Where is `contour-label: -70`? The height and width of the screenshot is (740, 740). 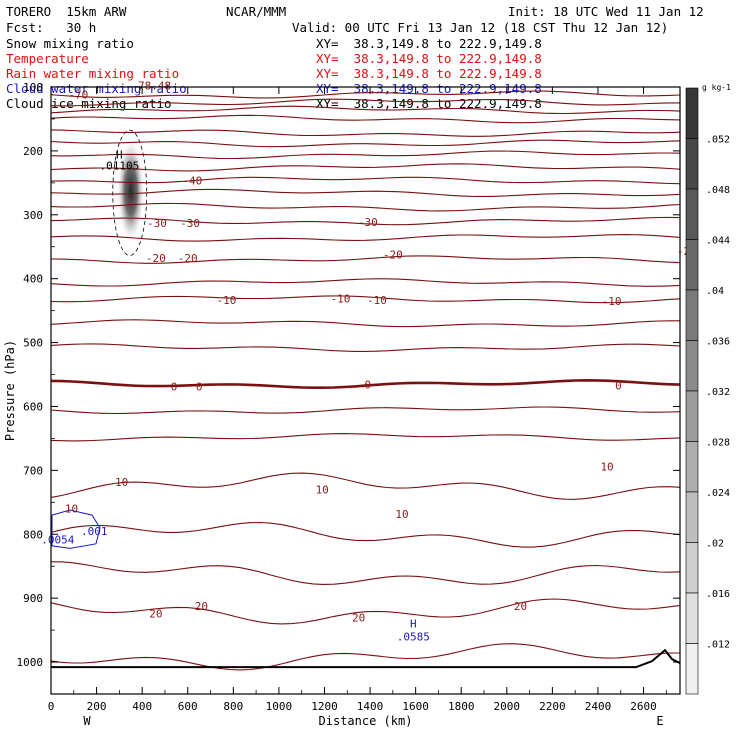 contour-label: -70 is located at coordinates (78, 95).